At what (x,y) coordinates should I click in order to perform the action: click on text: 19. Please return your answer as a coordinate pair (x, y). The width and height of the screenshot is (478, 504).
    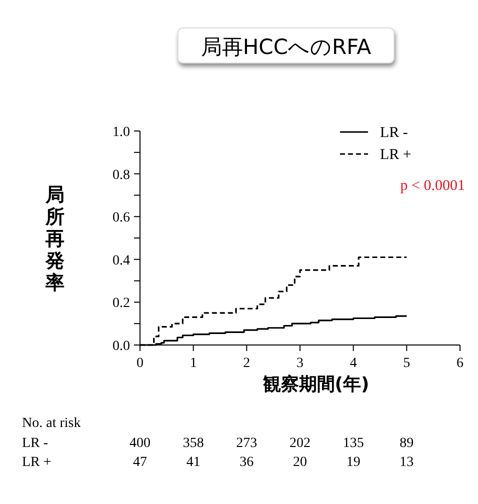
    Looking at the image, I should click on (353, 462).